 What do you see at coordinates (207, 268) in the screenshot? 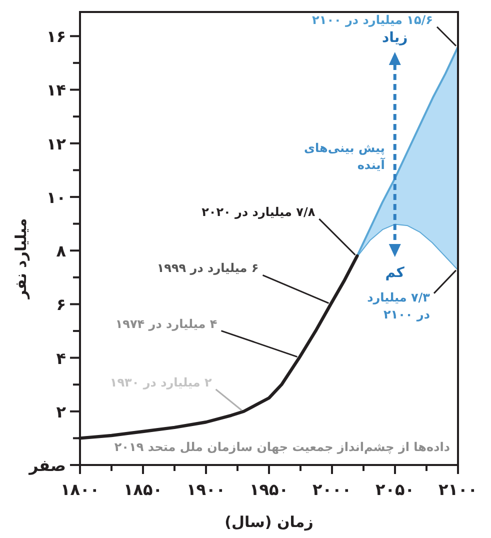
I see `annotation: ۶ میلیارد در ۱۹۹۹` at bounding box center [207, 268].